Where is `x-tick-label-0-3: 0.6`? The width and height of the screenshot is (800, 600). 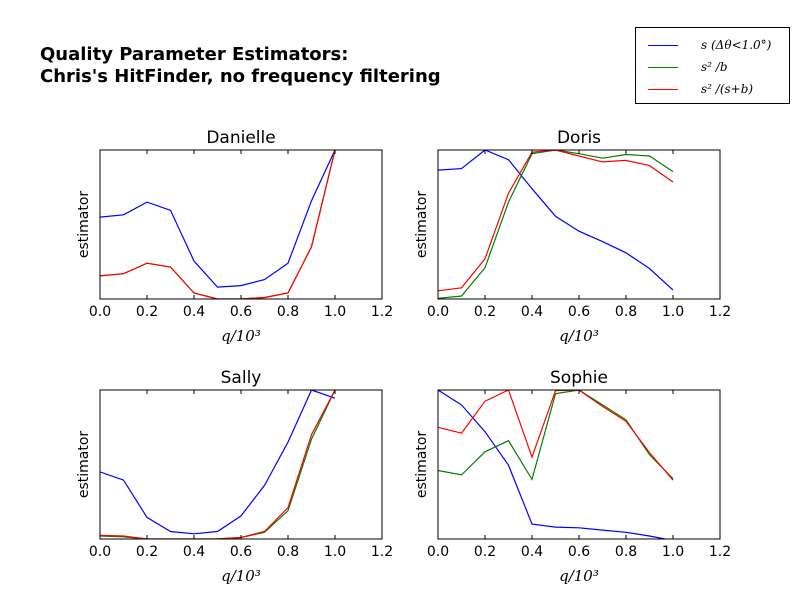 x-tick-label-0-3: 0.6 is located at coordinates (241, 312).